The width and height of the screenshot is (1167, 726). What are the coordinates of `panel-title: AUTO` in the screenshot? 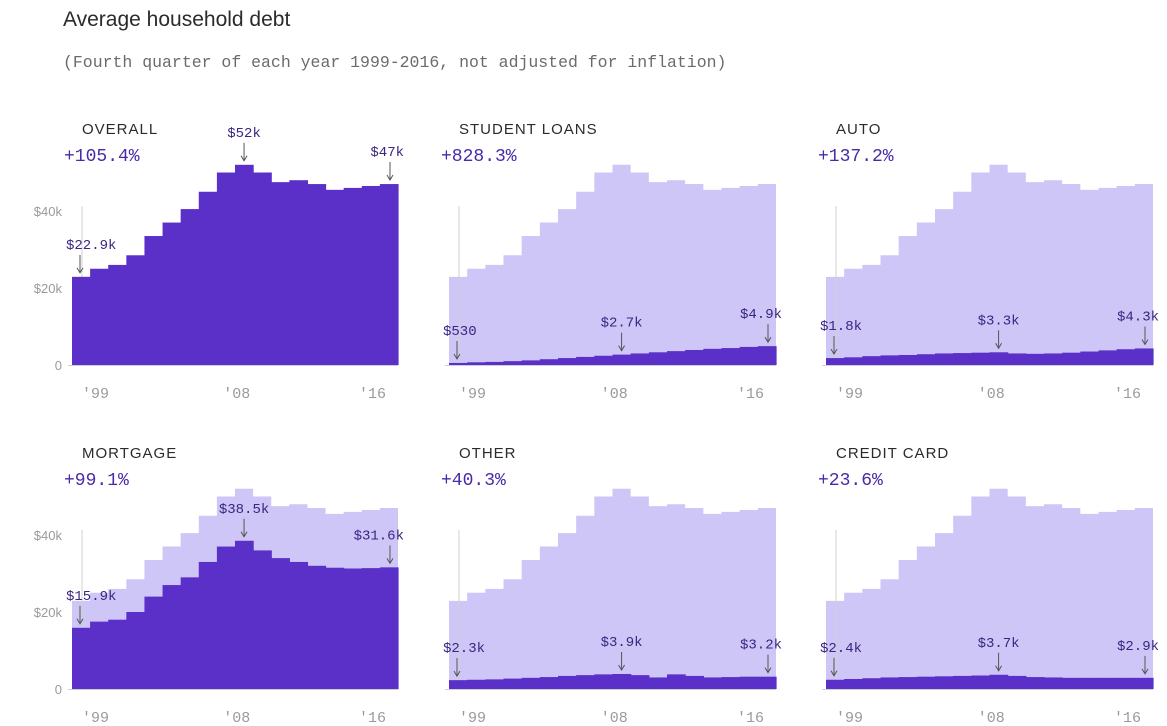 It's located at (858, 129).